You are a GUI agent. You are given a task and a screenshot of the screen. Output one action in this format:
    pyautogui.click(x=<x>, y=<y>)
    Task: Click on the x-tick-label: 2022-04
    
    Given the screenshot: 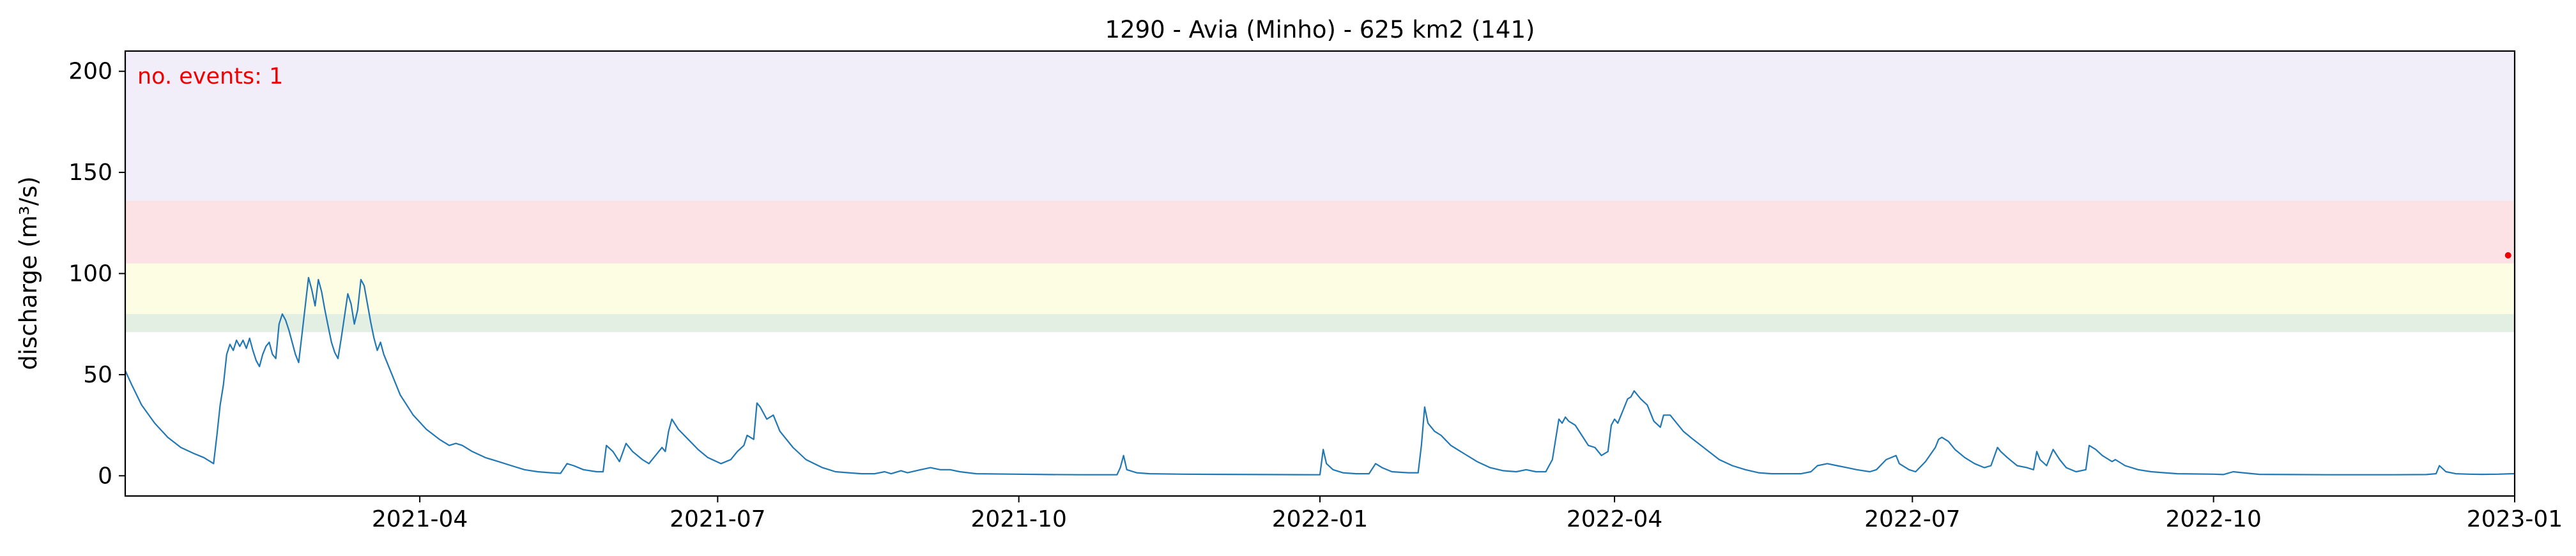 What is the action you would take?
    pyautogui.click(x=1614, y=519)
    